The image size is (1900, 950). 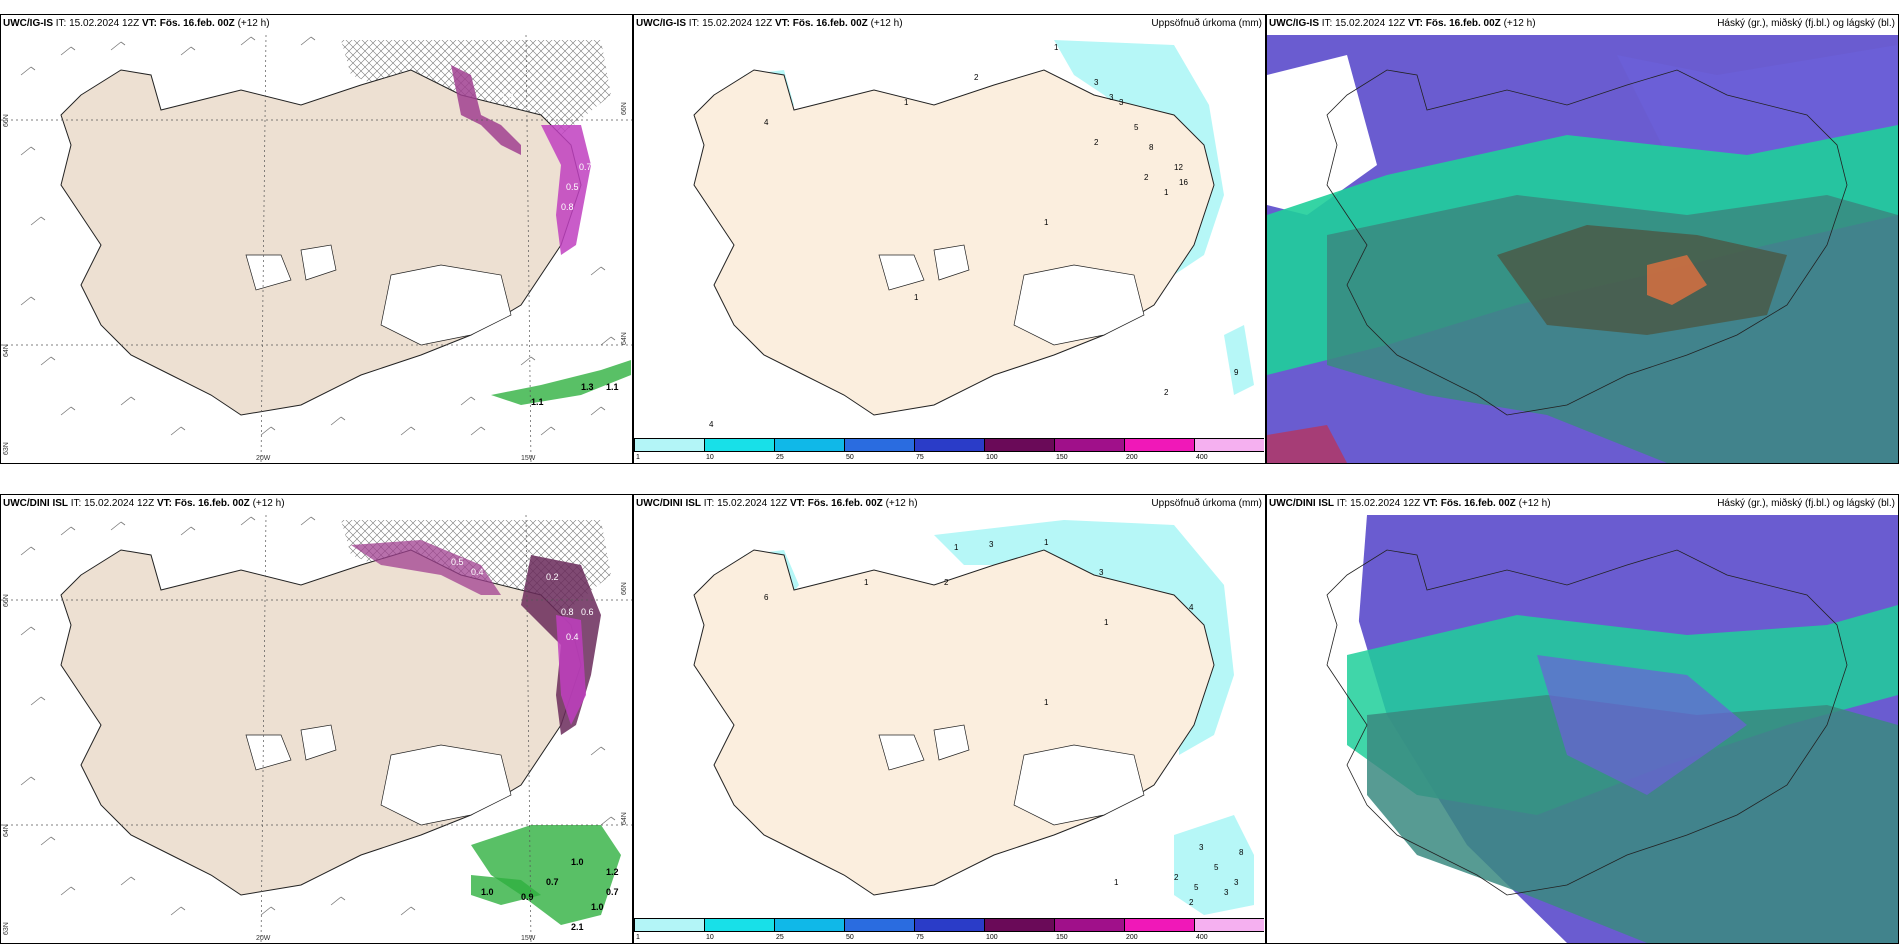 I want to click on precip-value: 3, so click(x=1101, y=572).